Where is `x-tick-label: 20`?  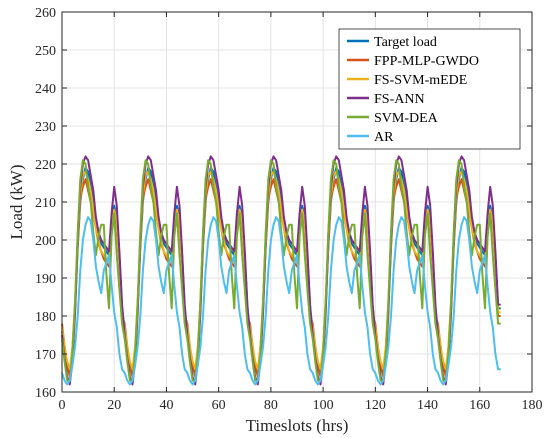
x-tick-label: 20 is located at coordinates (114, 405).